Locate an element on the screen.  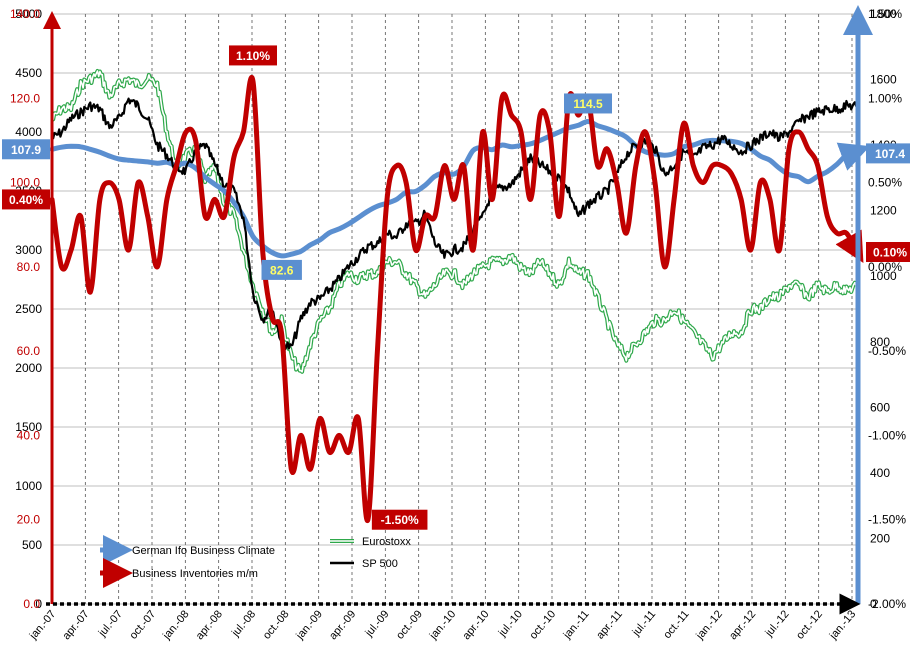
x-tick-label: jul.-09 is located at coordinates (377, 623).